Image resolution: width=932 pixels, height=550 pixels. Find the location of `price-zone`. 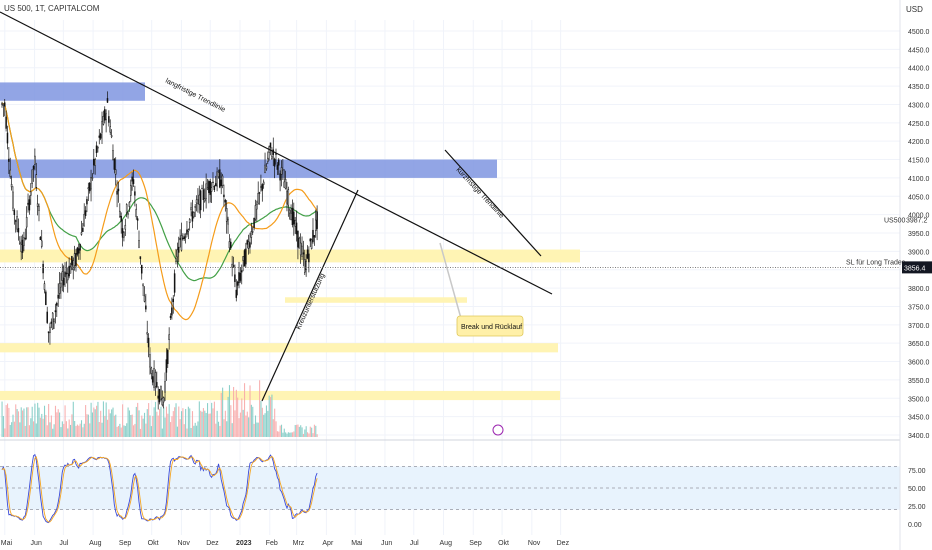

price-zone is located at coordinates (280, 395).